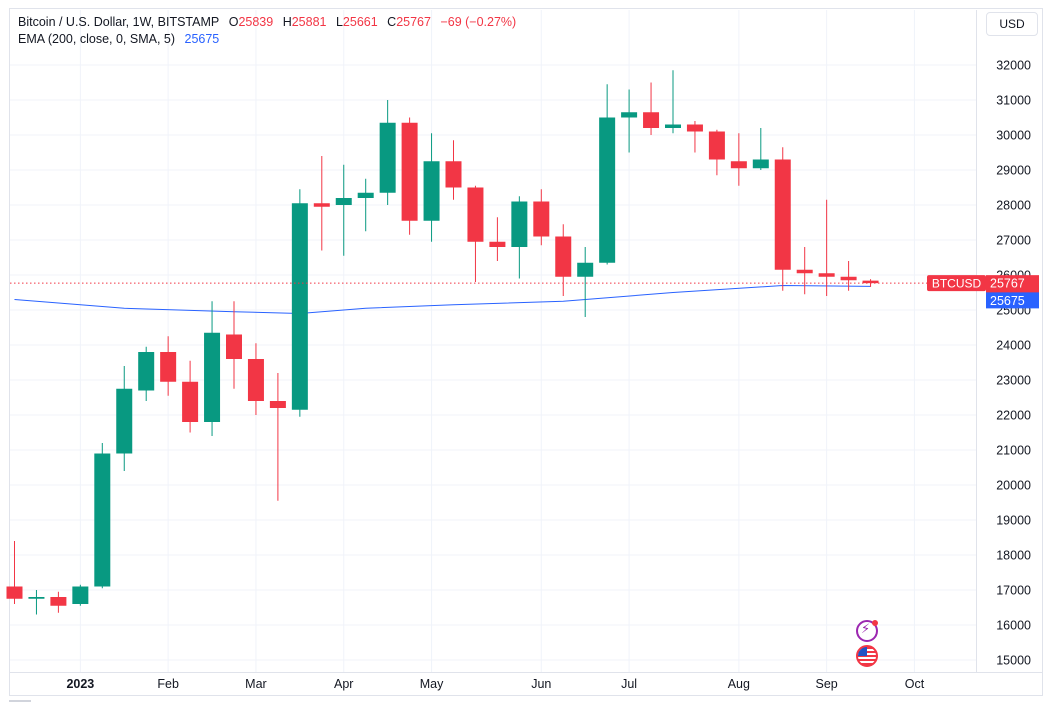 This screenshot has height=710, width=1054. Describe the element at coordinates (97, 39) in the screenshot. I see `legend-ema-label: EMA (200, close, 0, SMA, 5)` at that location.